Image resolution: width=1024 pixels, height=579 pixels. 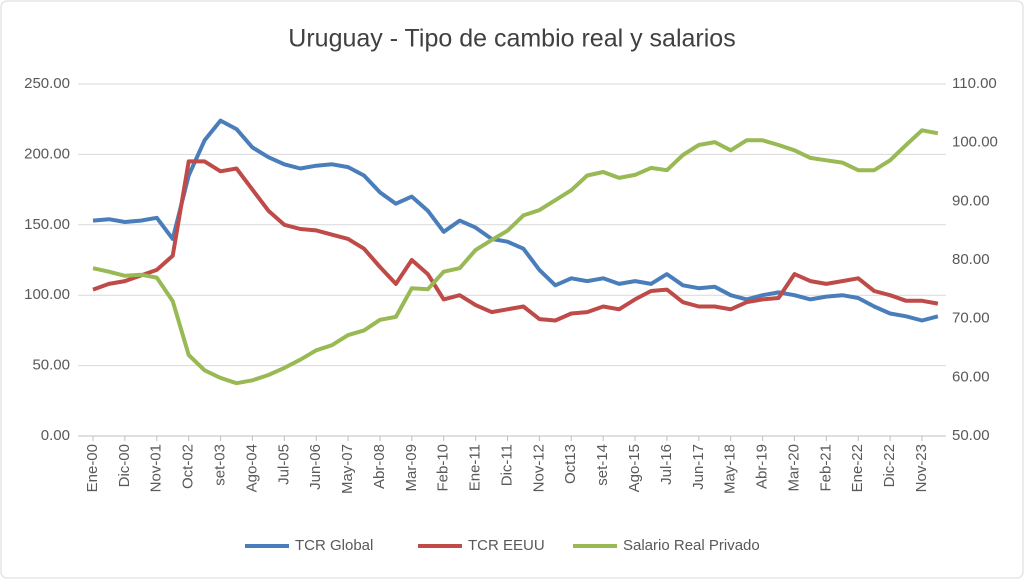 What do you see at coordinates (889, 465) in the screenshot?
I see `x-tick-label: Dic-22` at bounding box center [889, 465].